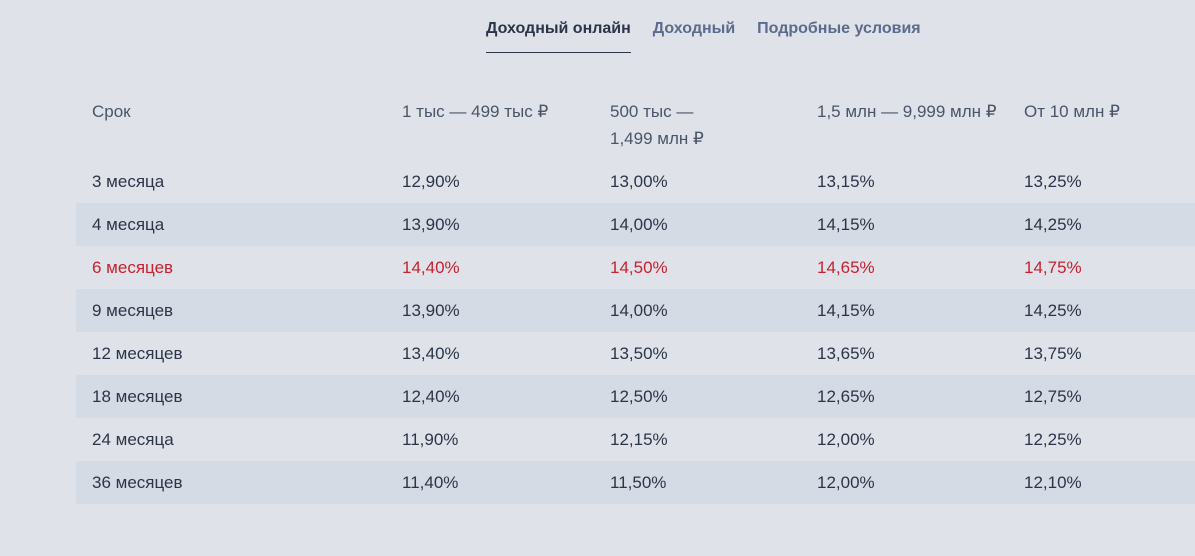  What do you see at coordinates (846, 353) in the screenshot?
I see `rate-cell: 13,65%` at bounding box center [846, 353].